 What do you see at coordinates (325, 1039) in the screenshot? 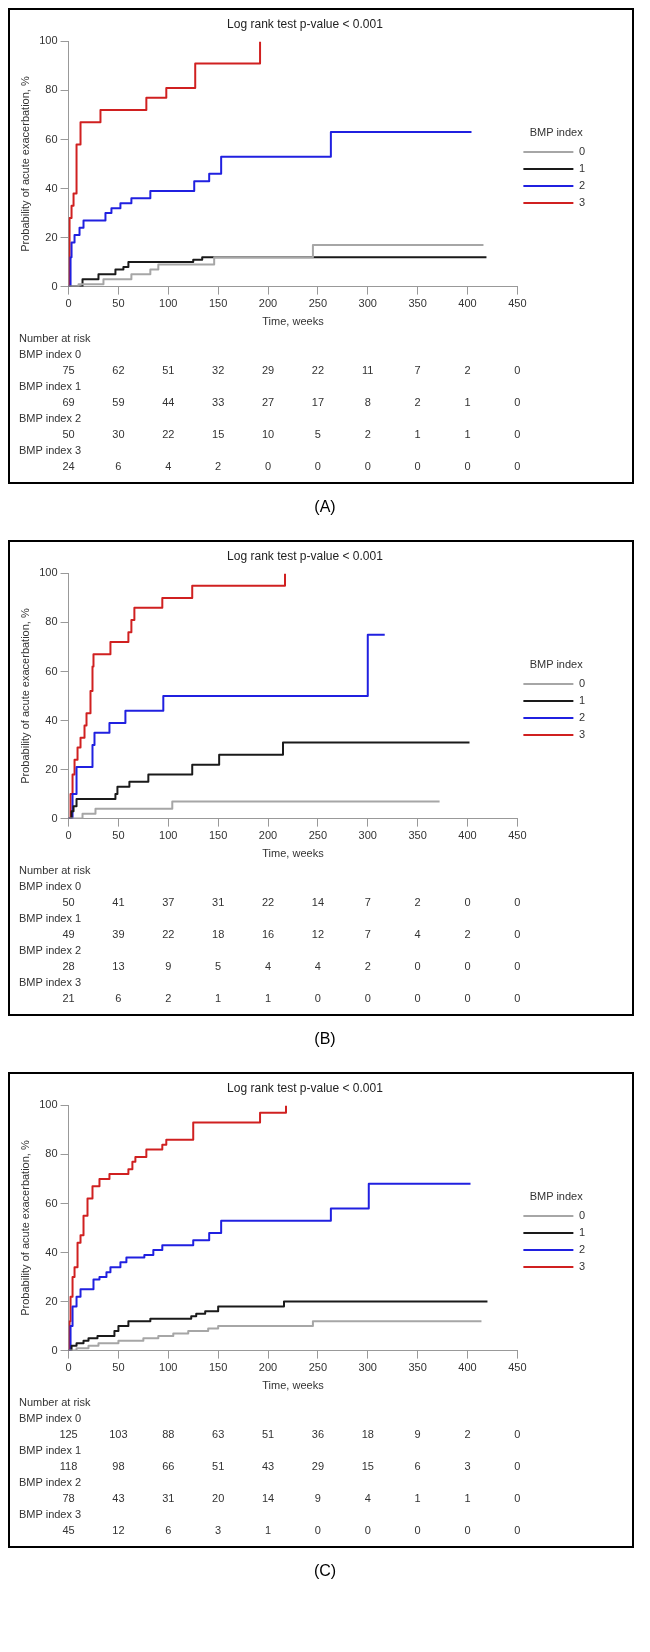
I see `text: (B)` at bounding box center [325, 1039].